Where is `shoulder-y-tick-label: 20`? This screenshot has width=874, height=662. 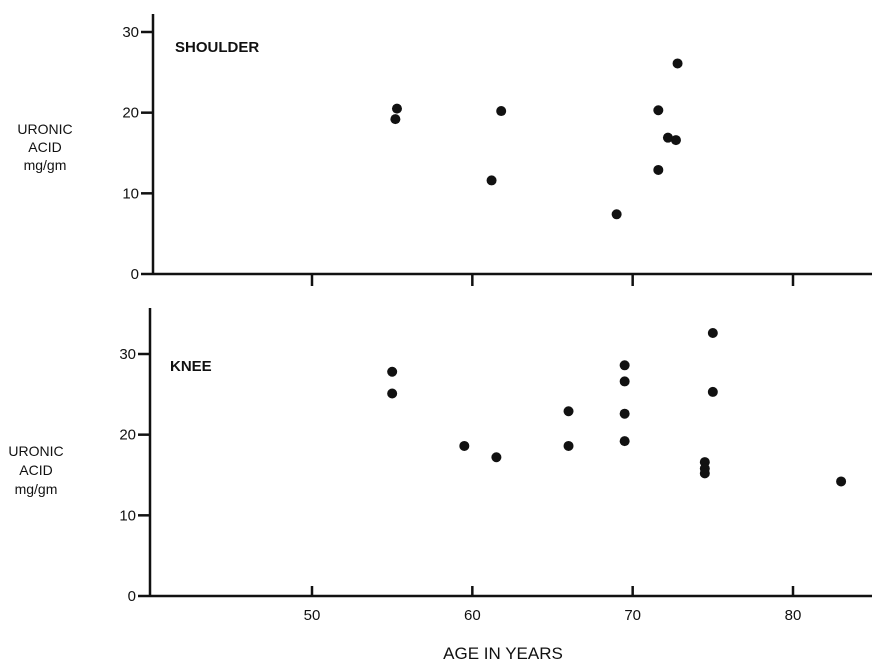
shoulder-y-tick-label: 20 is located at coordinates (130, 113).